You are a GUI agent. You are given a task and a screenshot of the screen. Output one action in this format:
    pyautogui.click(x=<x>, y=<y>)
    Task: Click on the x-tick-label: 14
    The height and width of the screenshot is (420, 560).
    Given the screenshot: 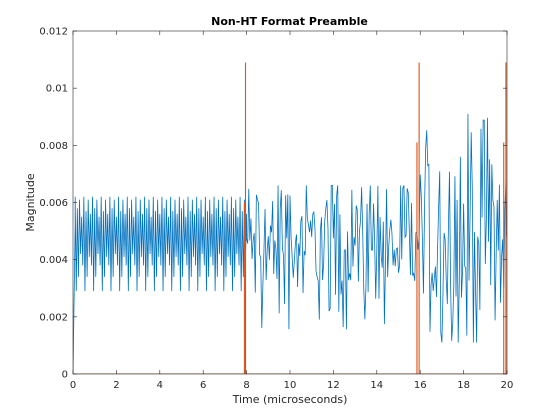 What is the action you would take?
    pyautogui.click(x=376, y=385)
    